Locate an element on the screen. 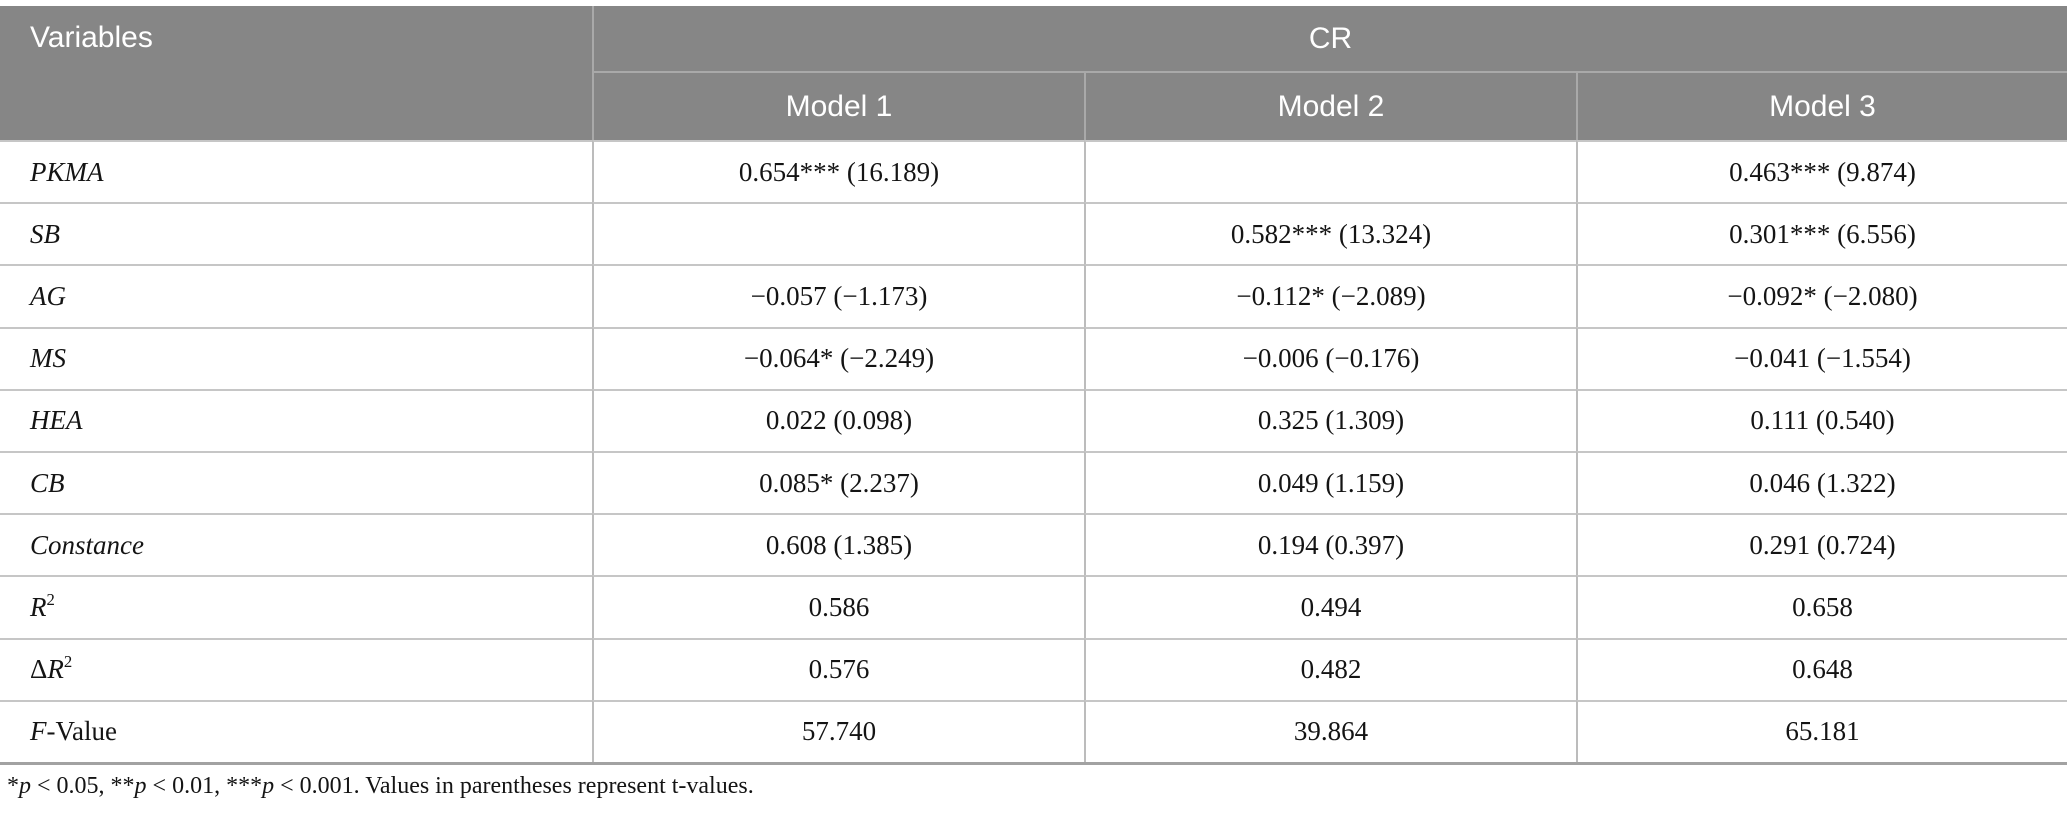  model-2-header-cell: Model 2 is located at coordinates (1330, 106).